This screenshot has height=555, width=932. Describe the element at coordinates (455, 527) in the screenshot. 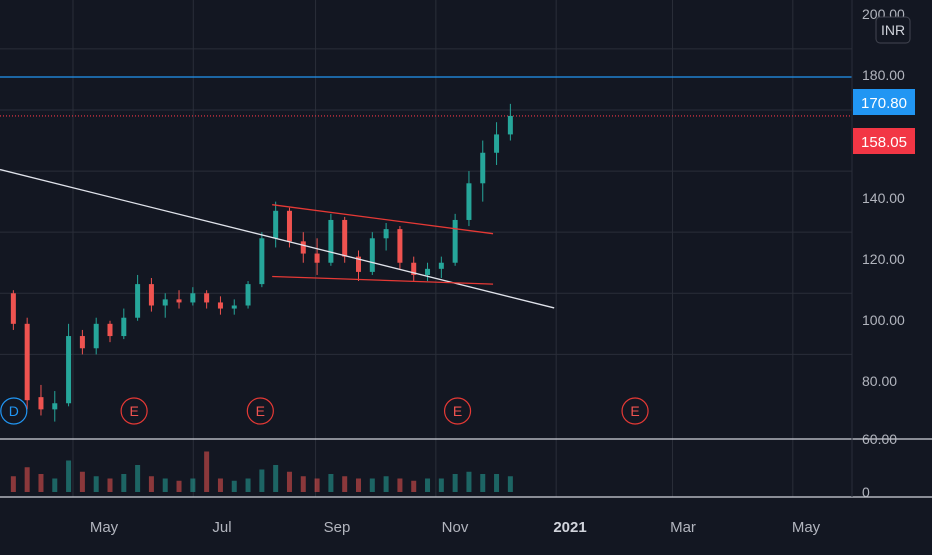

I see `time-axis: May Jul Sep Nov 2021 Mar May` at that location.